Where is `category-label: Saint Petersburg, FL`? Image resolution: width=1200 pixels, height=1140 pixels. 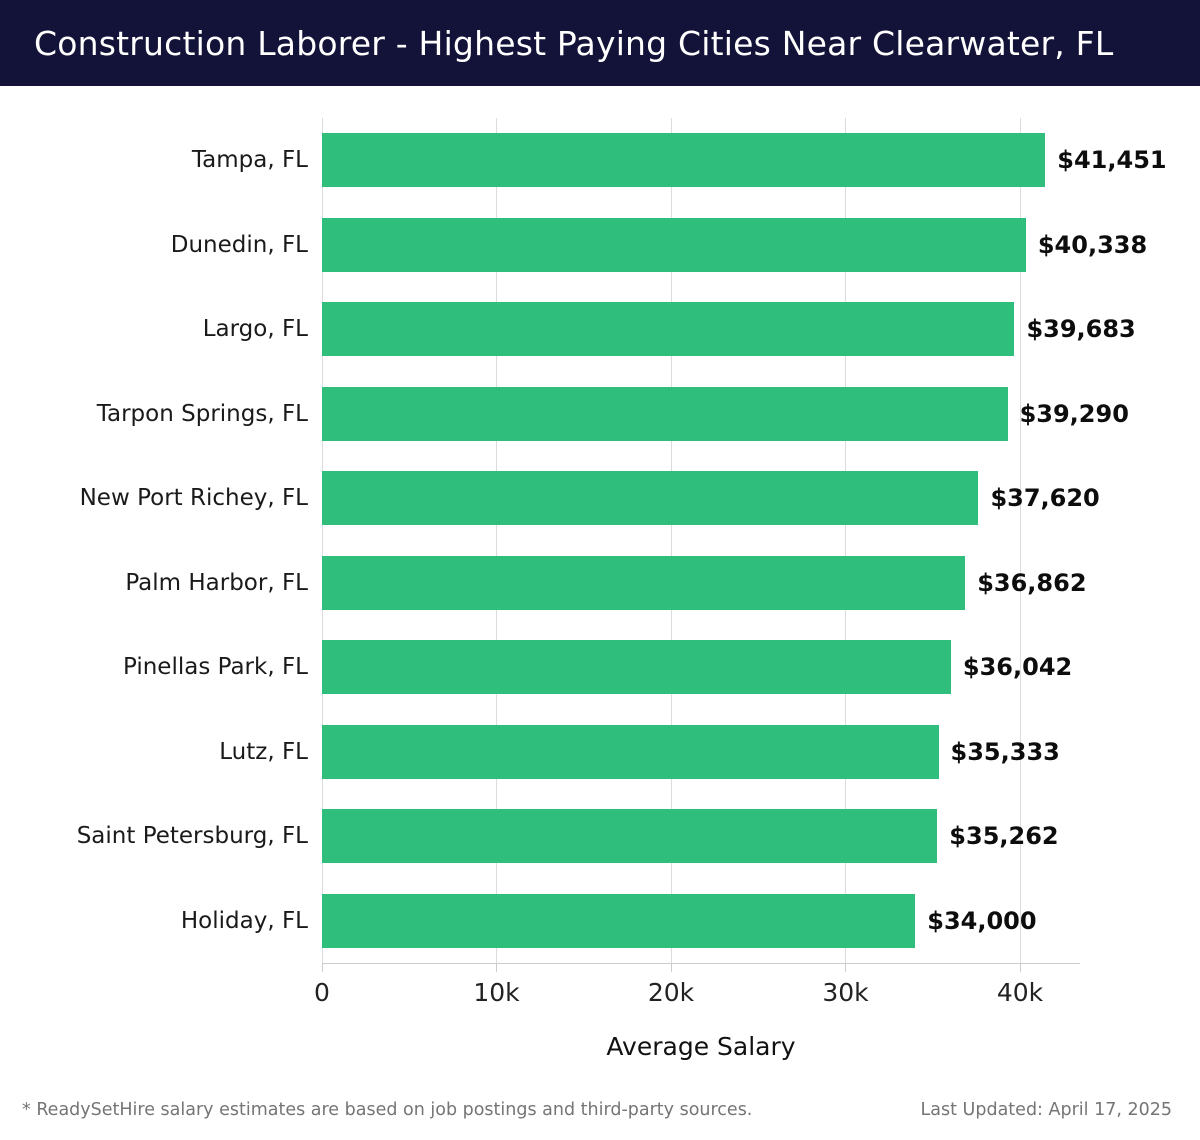
category-label: Saint Petersburg, FL is located at coordinates (192, 836).